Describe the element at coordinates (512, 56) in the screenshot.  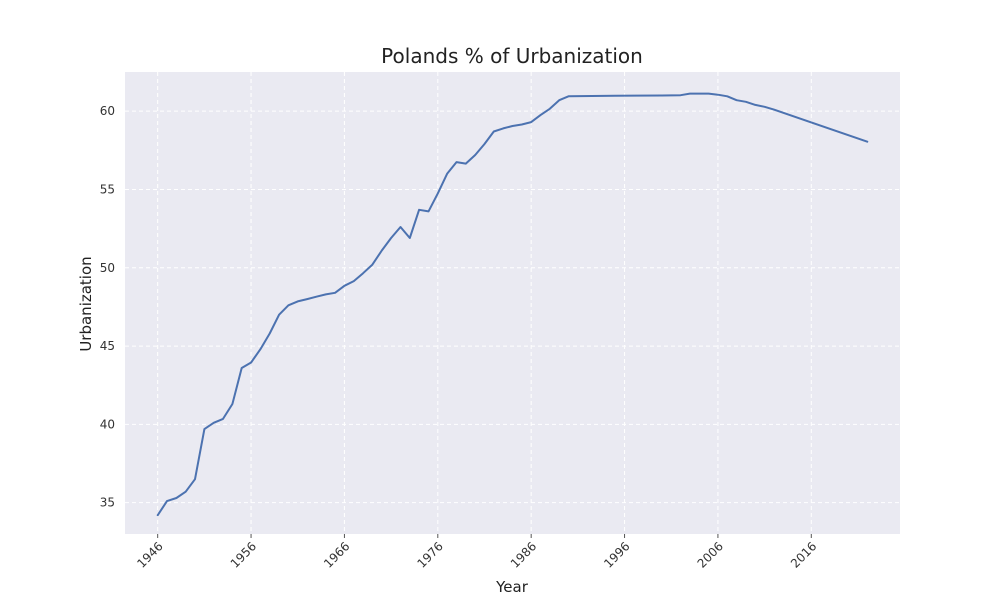
I see `chart-title: Polands % of Urbanization` at that location.